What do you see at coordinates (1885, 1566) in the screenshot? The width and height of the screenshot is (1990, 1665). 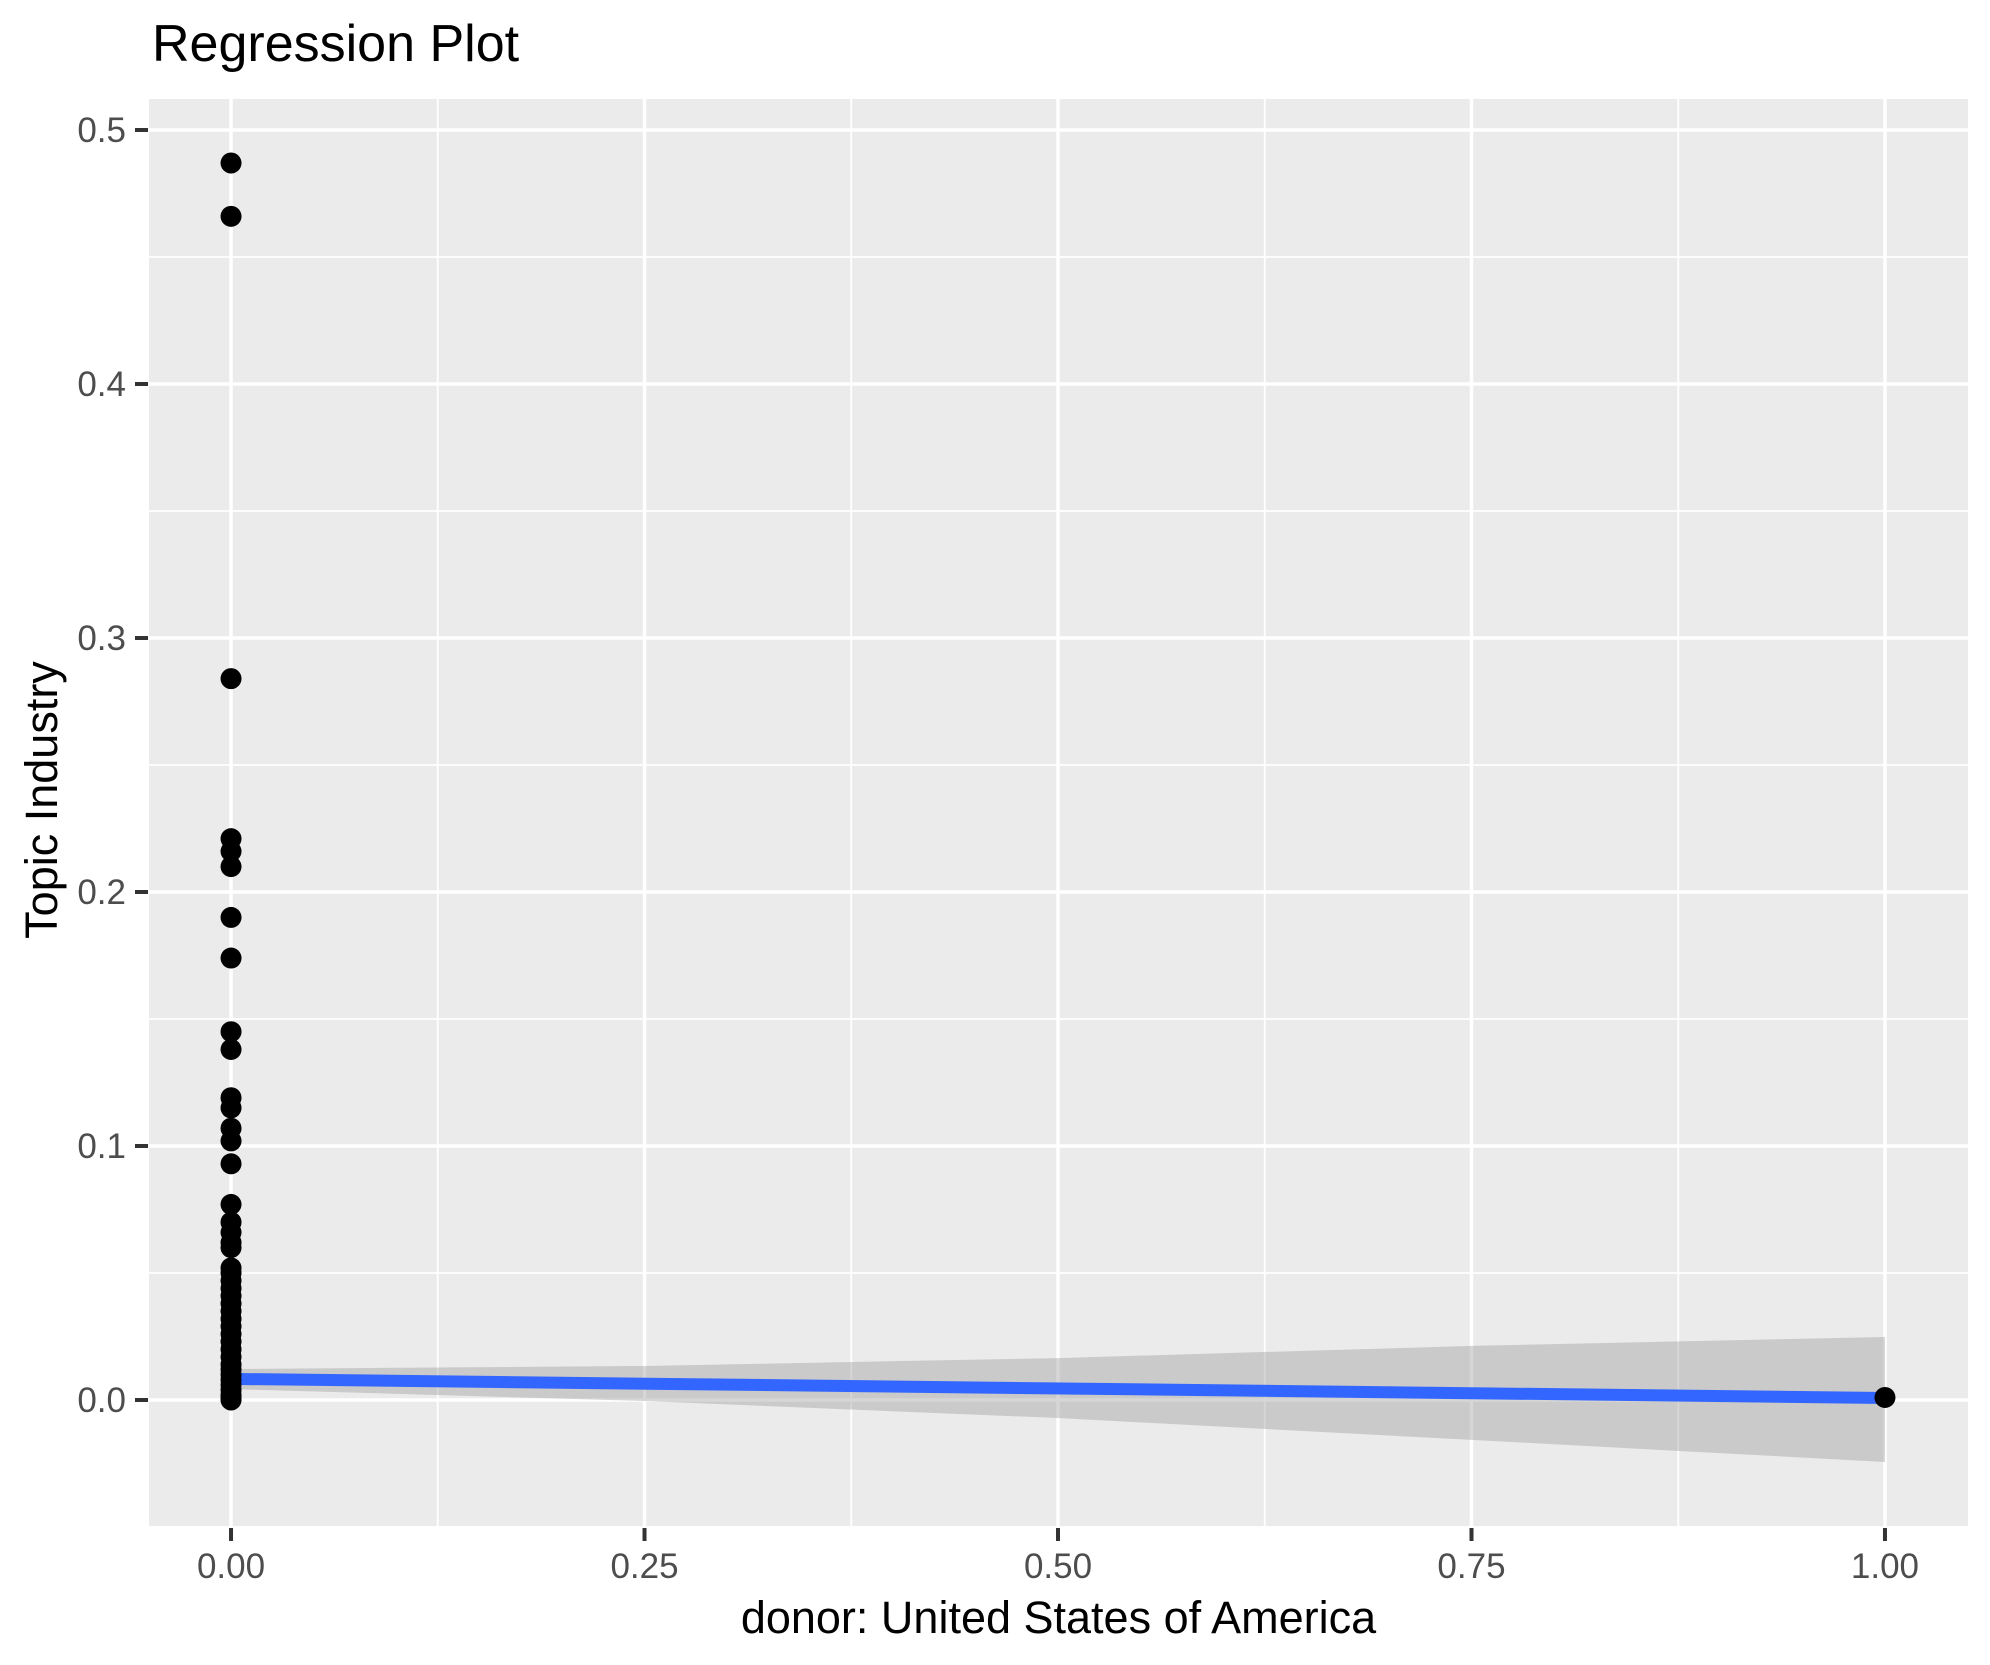 I see `x-tick-label: 1.00` at bounding box center [1885, 1566].